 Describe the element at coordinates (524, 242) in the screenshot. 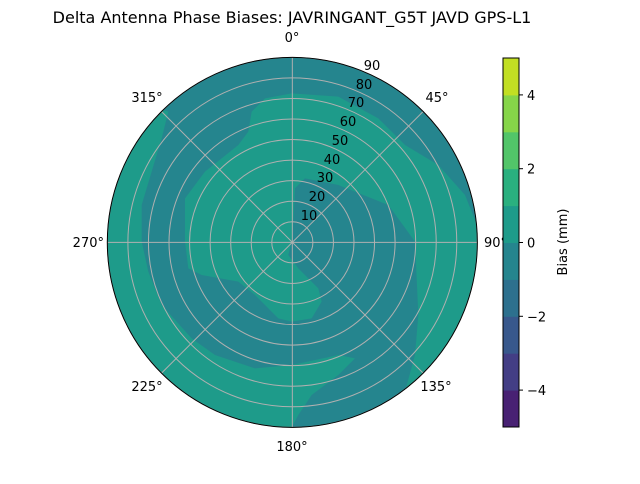

I see `colorbar: −4 −2 0 2 4` at that location.